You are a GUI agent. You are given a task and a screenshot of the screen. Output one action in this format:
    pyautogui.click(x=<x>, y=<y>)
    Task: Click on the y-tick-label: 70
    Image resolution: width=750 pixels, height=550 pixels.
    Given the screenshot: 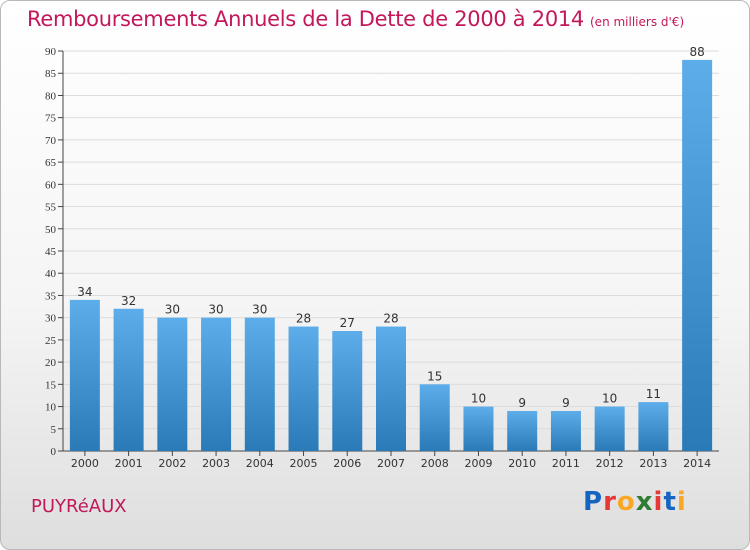 What is the action you would take?
    pyautogui.click(x=51, y=141)
    